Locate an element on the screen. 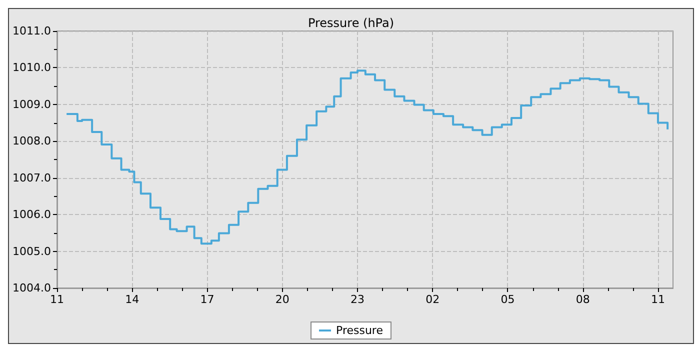  x-tick-label: 23 is located at coordinates (357, 299).